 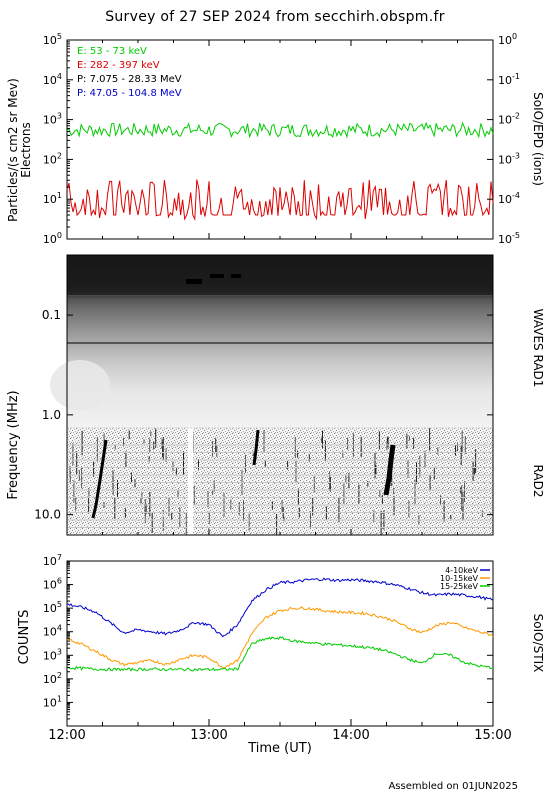 I want to click on stix-ytick-label: 10², so click(x=52, y=678).